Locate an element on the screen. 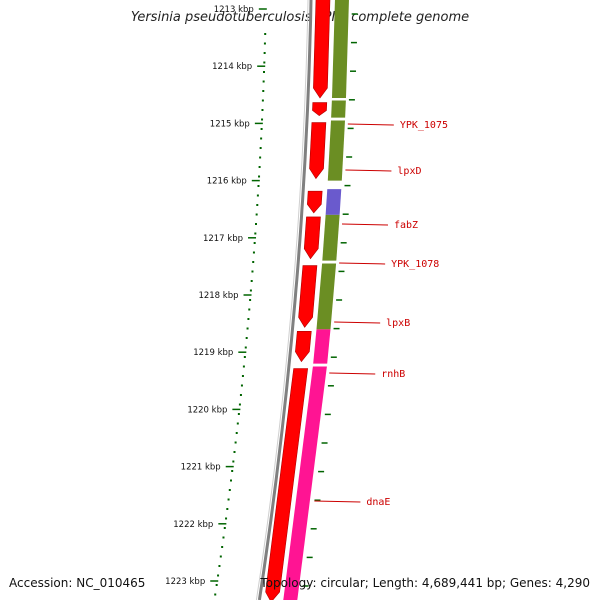 This screenshot has width=600, height=600. label-leader-fabZ is located at coordinates (365, 224).